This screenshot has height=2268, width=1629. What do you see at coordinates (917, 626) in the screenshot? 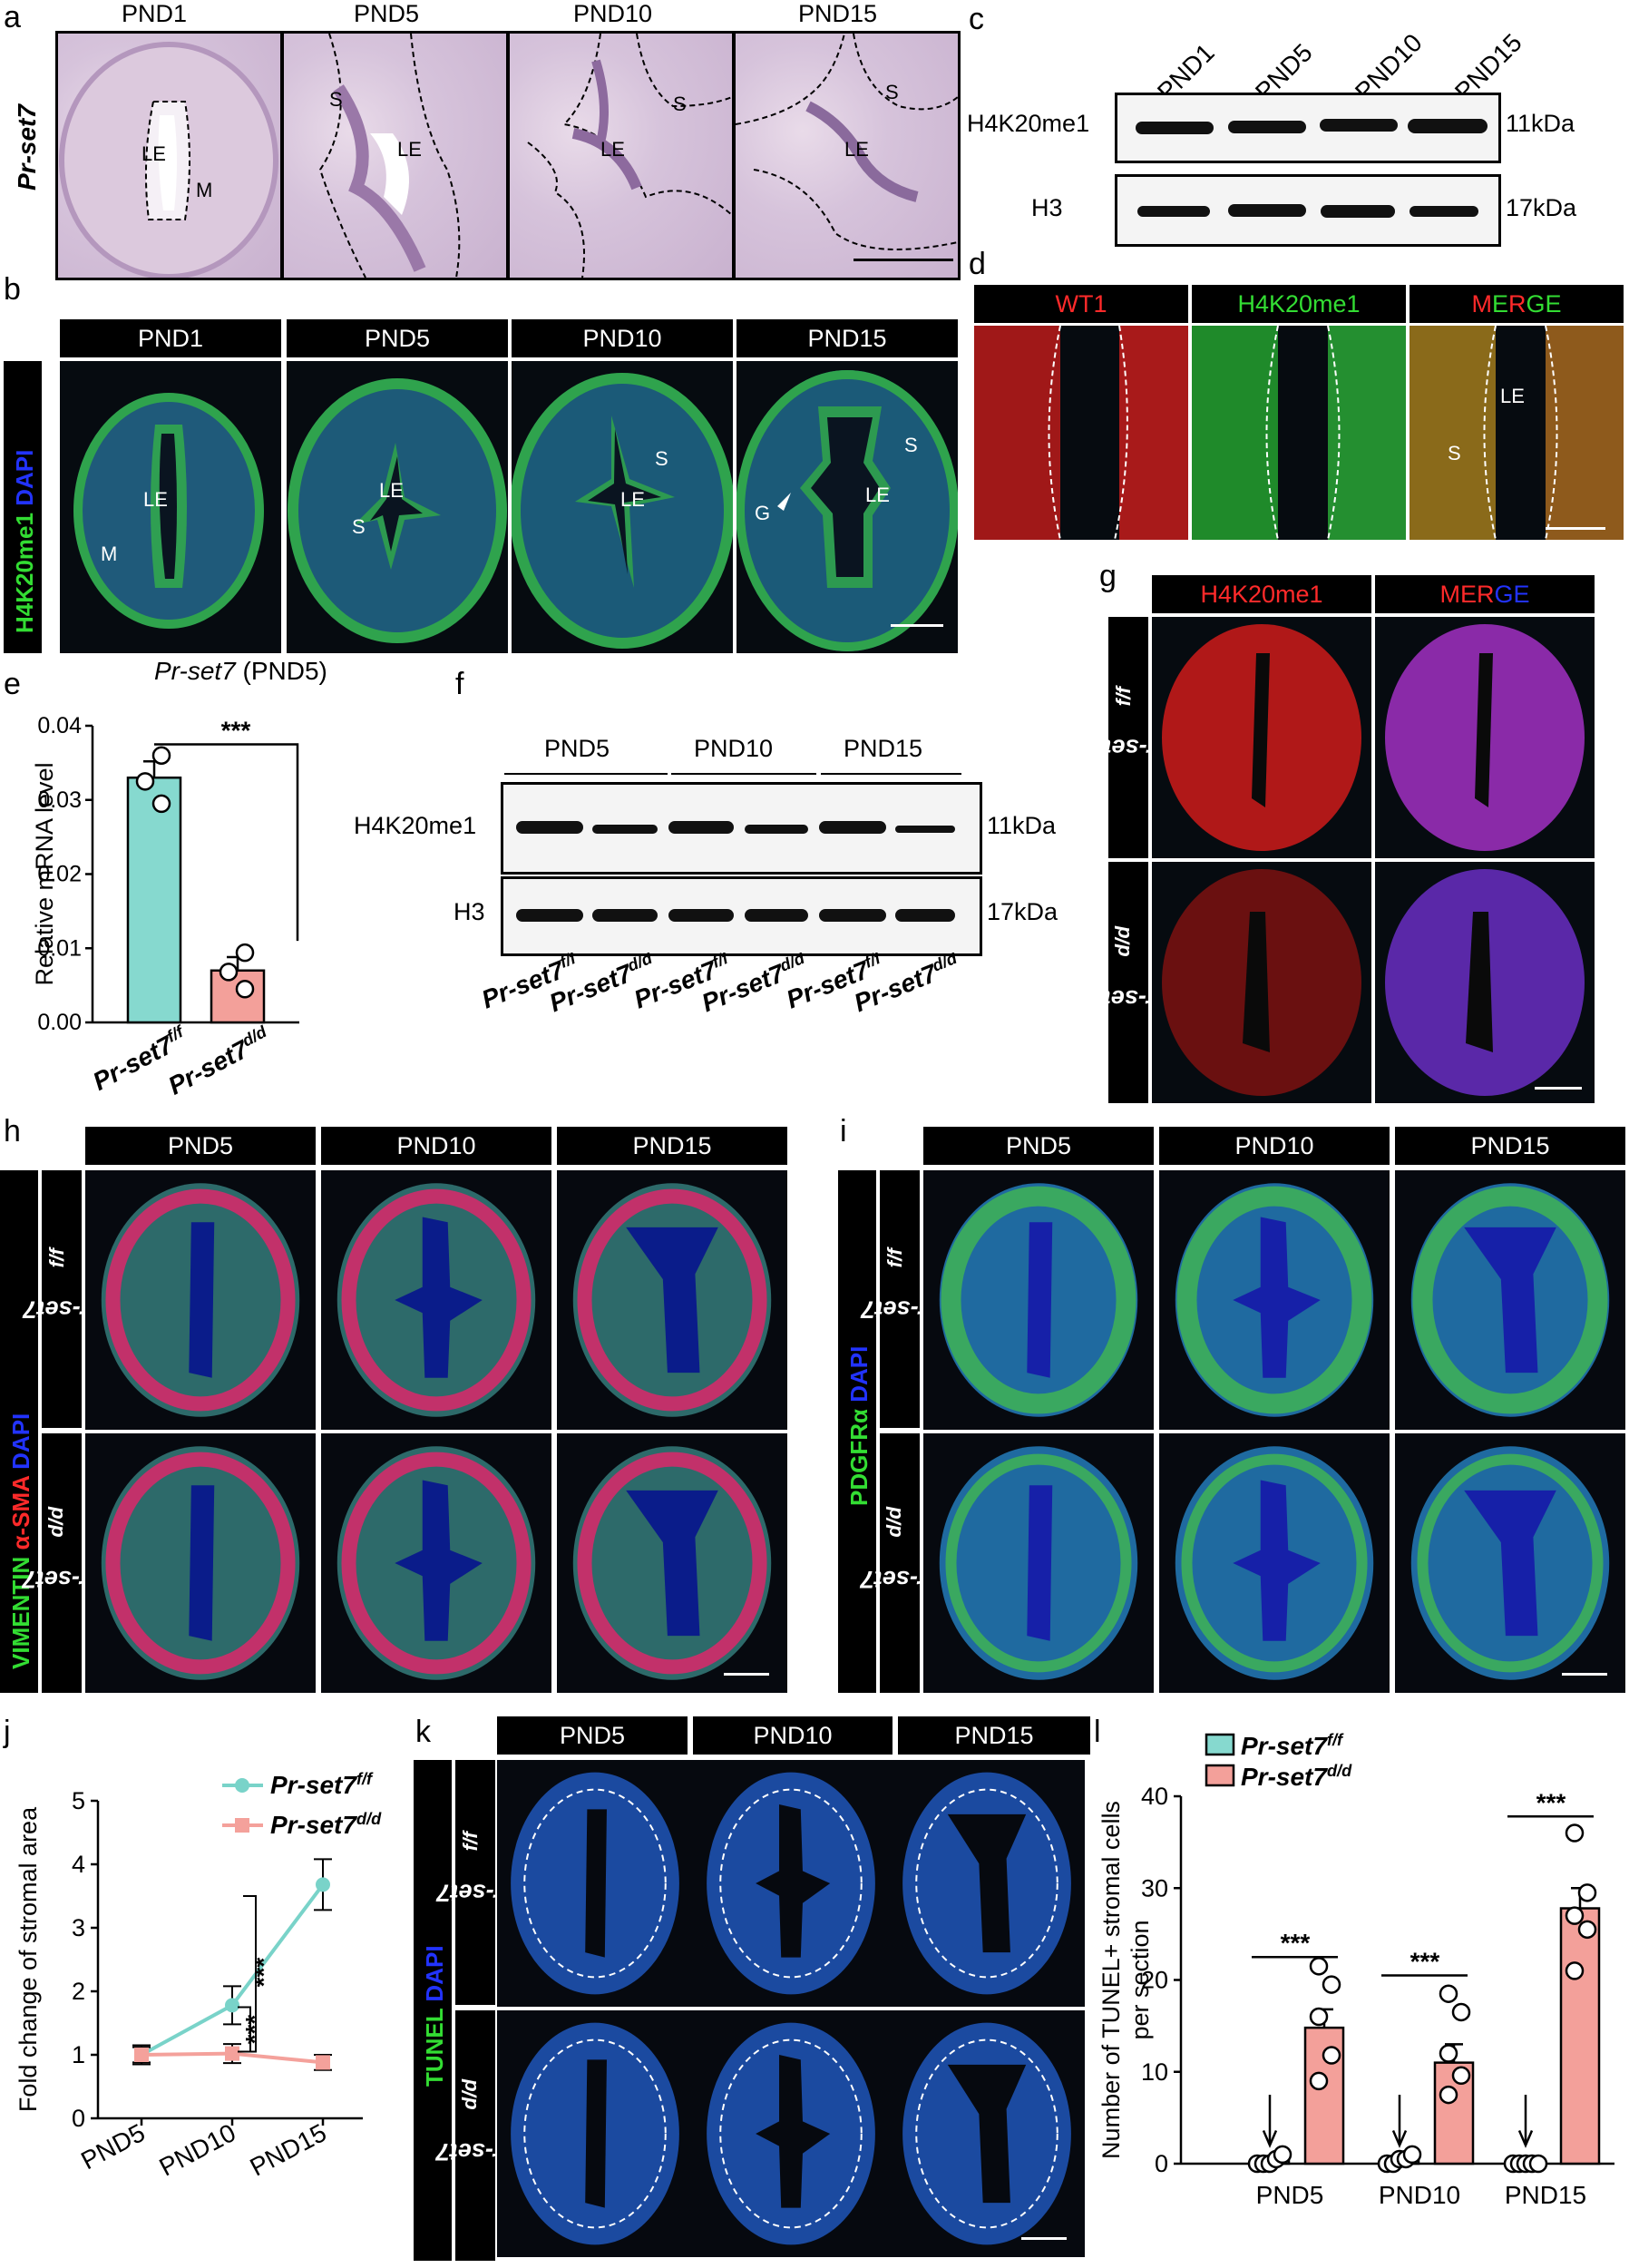
I see `scale-bar` at bounding box center [917, 626].